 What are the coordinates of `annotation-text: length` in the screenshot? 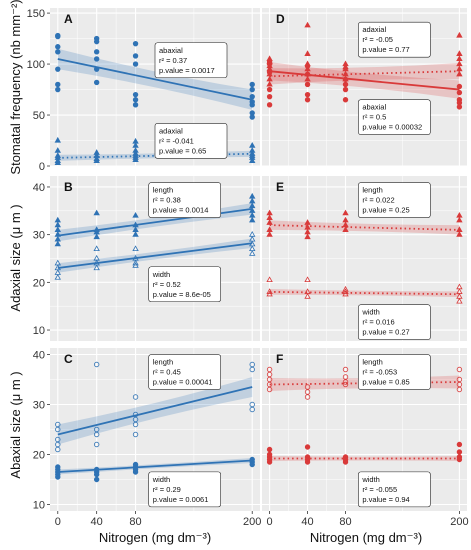 It's located at (163, 362).